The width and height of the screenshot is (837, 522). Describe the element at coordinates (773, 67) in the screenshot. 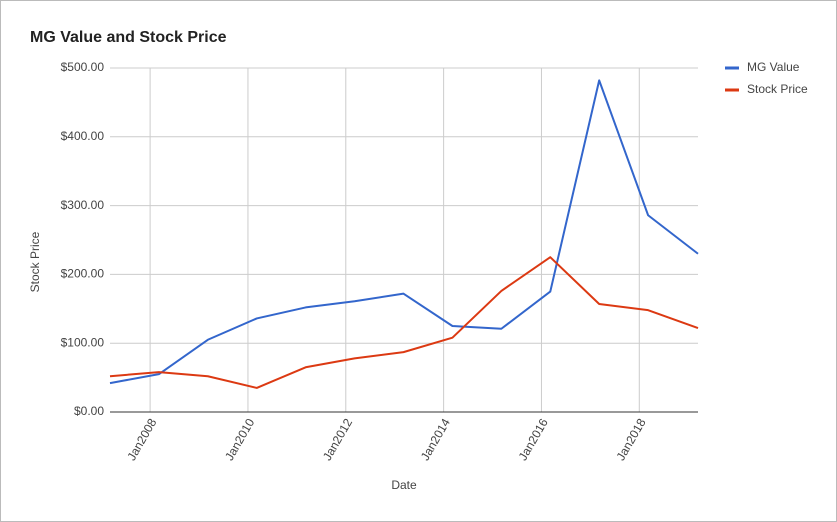

I see `legend-label: MG Value` at that location.